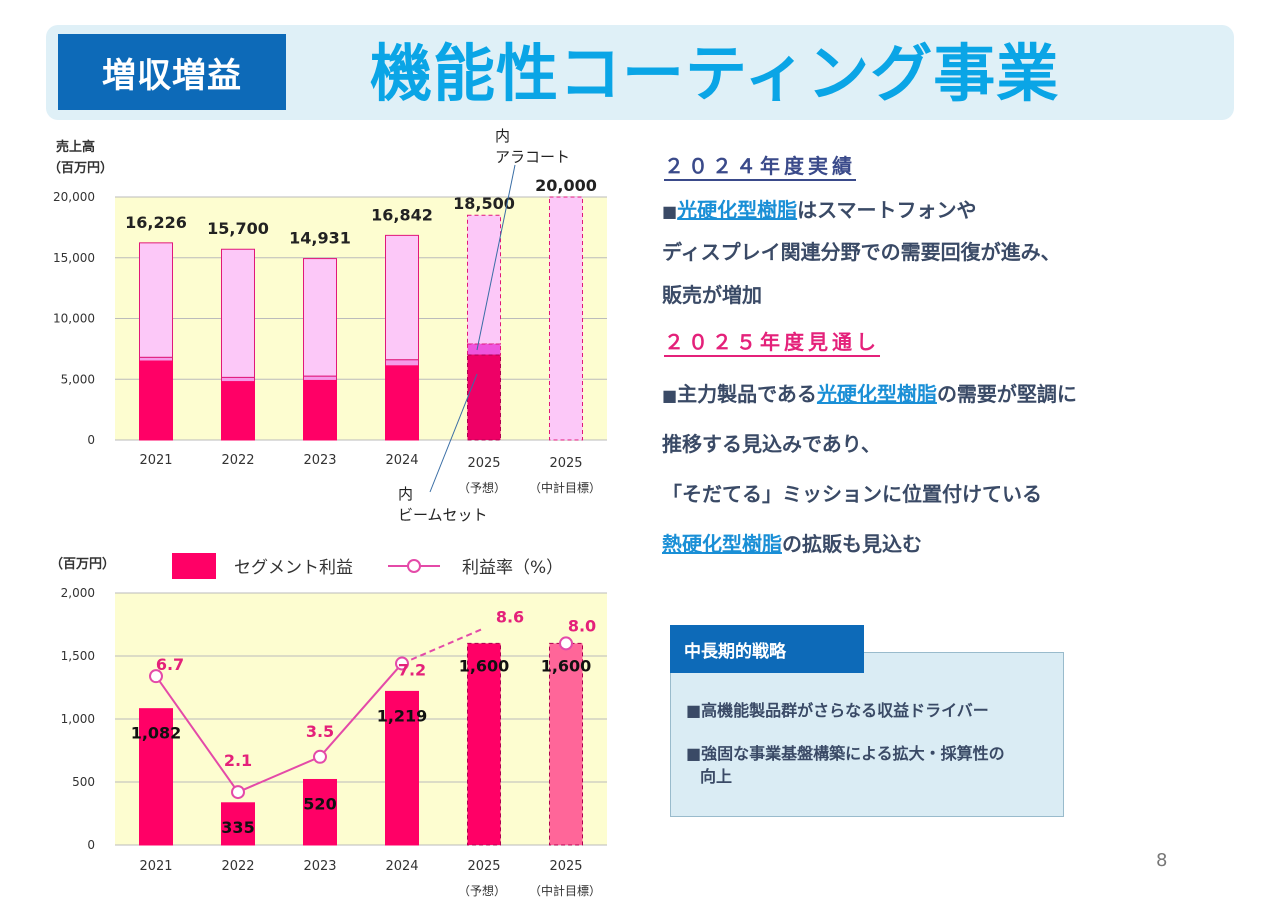 This screenshot has width=1280, height=905. What do you see at coordinates (155, 460) in the screenshot?
I see `sales-xtick: 2021` at bounding box center [155, 460].